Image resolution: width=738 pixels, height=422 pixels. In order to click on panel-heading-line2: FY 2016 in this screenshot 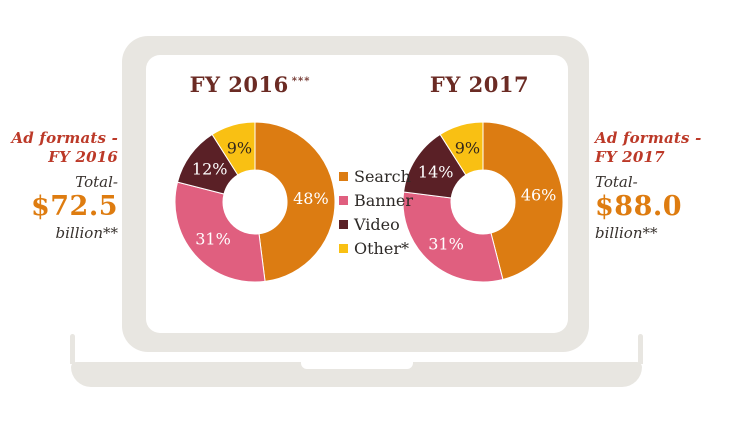, I will do `click(83, 157)`.